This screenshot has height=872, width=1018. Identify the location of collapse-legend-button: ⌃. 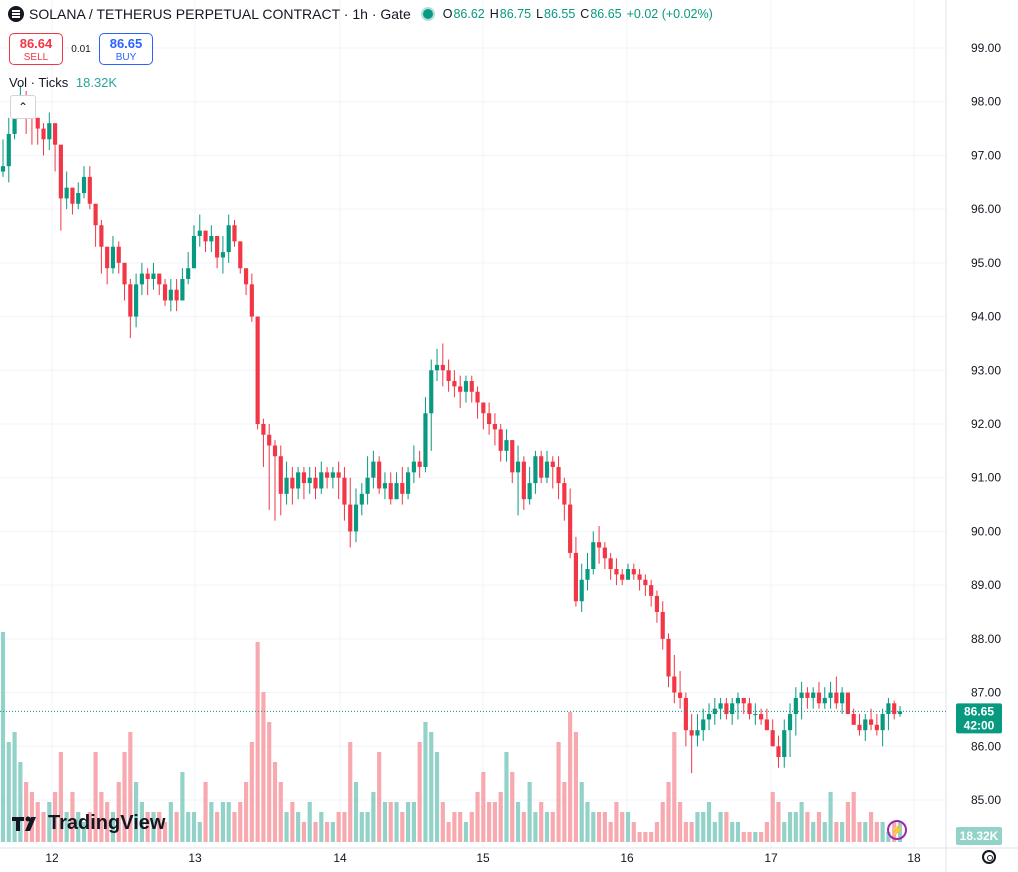
(23, 107).